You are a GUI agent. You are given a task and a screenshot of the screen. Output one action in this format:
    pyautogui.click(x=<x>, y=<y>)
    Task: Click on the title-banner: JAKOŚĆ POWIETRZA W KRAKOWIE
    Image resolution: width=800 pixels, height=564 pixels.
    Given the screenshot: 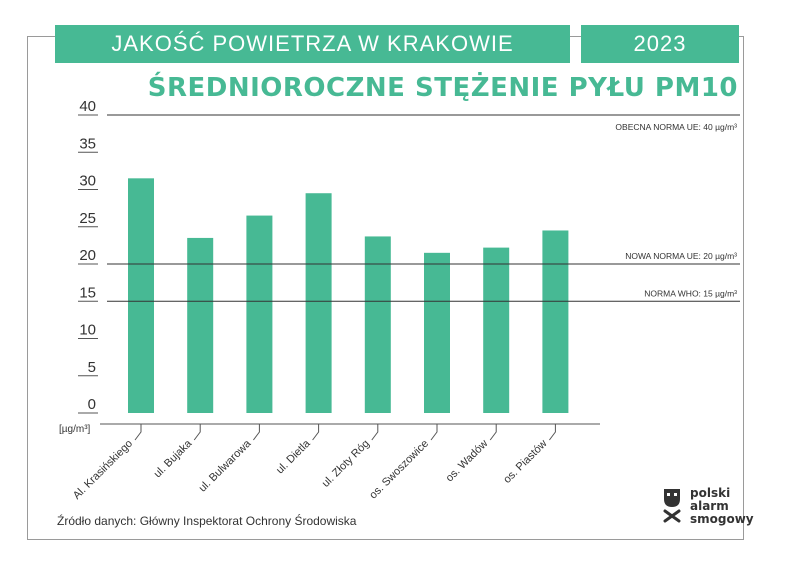 What is the action you would take?
    pyautogui.click(x=312, y=44)
    